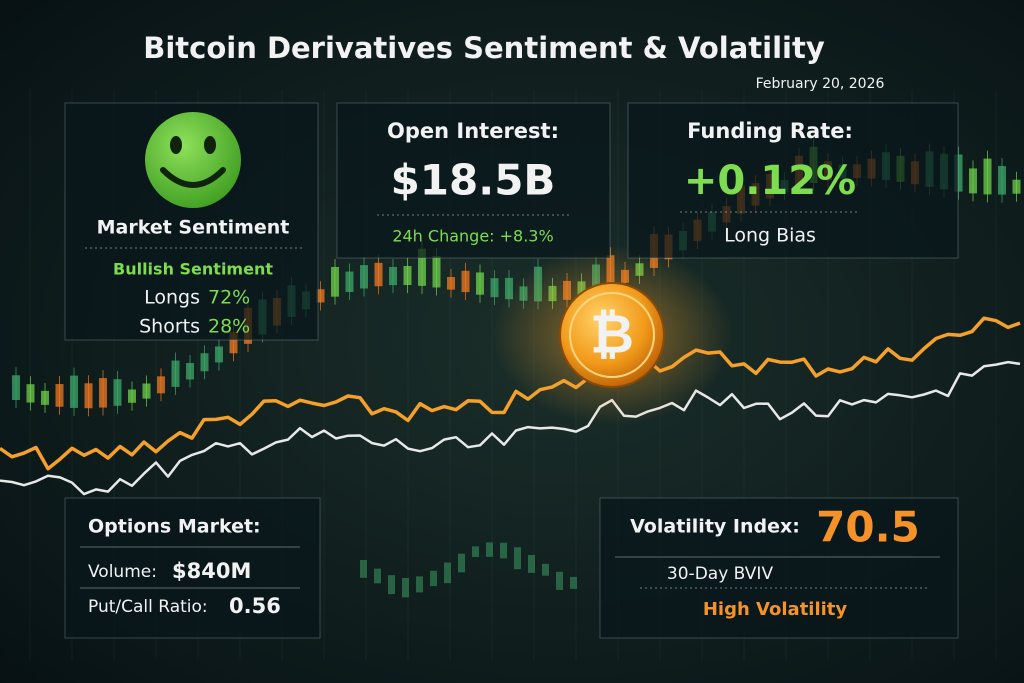  I want to click on open-interest-label: Open Interest:, so click(473, 131).